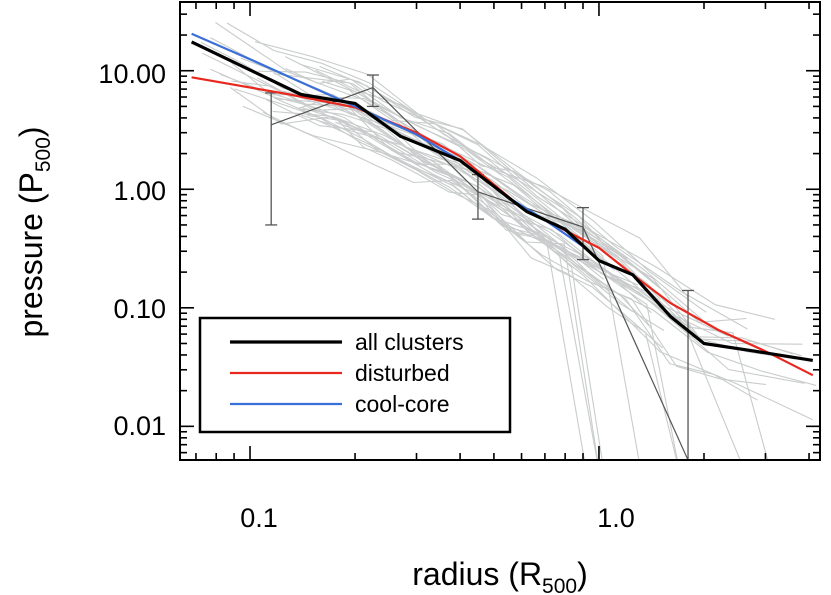  Describe the element at coordinates (259, 518) in the screenshot. I see `x-tick-label-0.1: 0.1` at that location.